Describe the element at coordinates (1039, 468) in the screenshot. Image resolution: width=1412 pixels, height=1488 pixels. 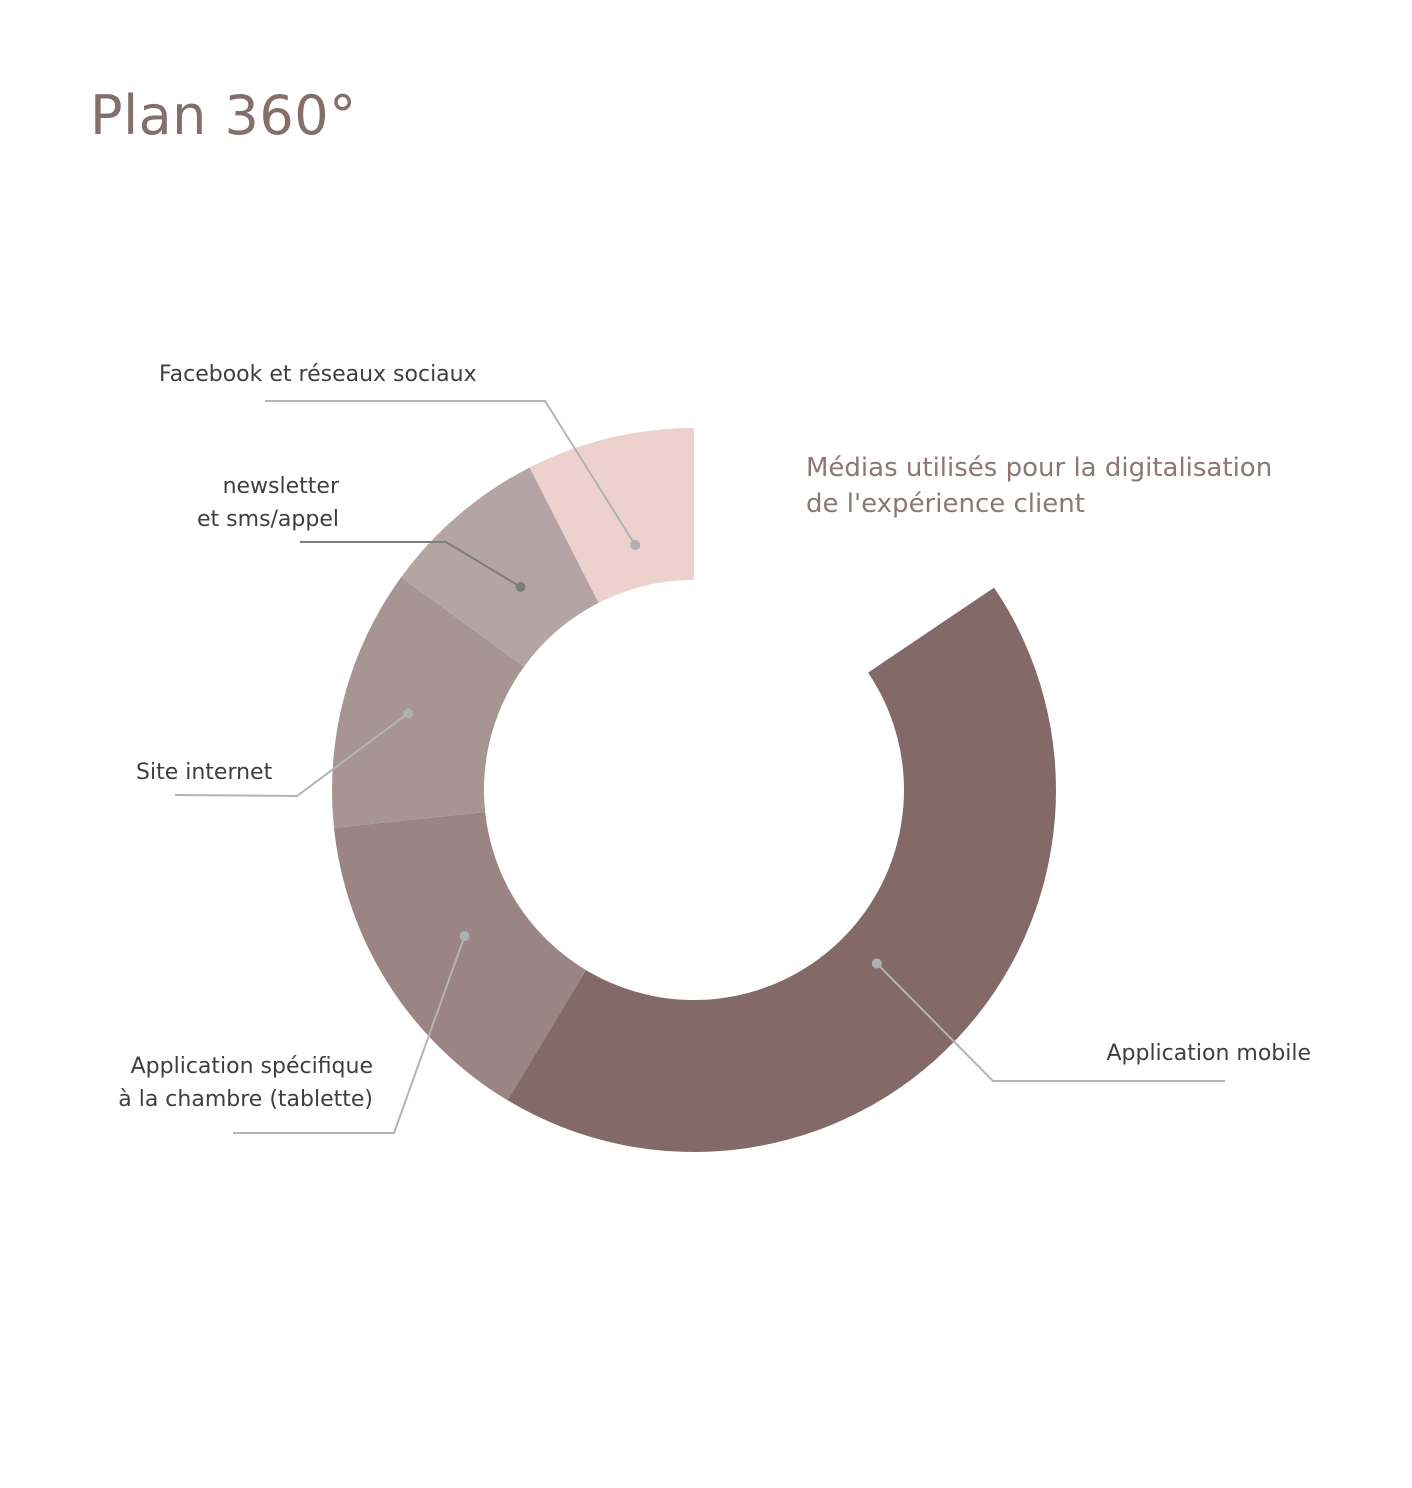
I see `chart-subtitle-line-1: Médias utilisés pour la digitalisation` at that location.